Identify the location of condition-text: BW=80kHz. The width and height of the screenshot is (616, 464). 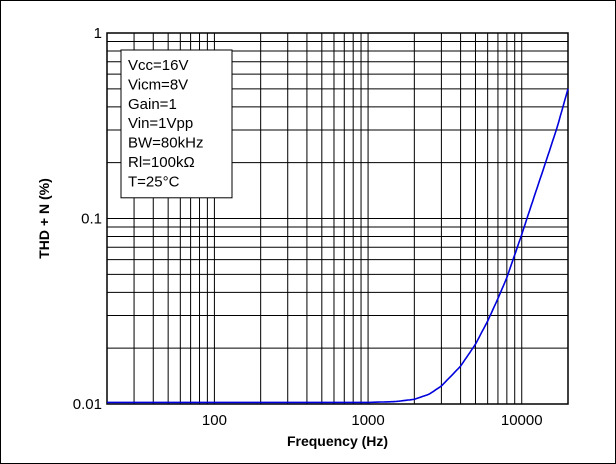
(165, 143).